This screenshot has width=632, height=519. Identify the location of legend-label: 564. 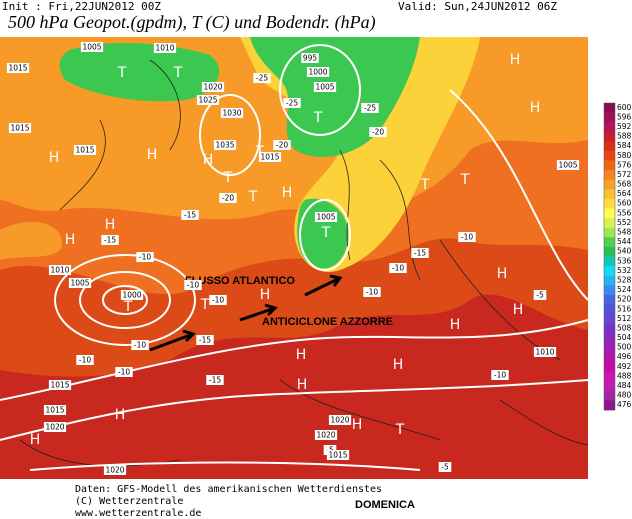
(624, 193).